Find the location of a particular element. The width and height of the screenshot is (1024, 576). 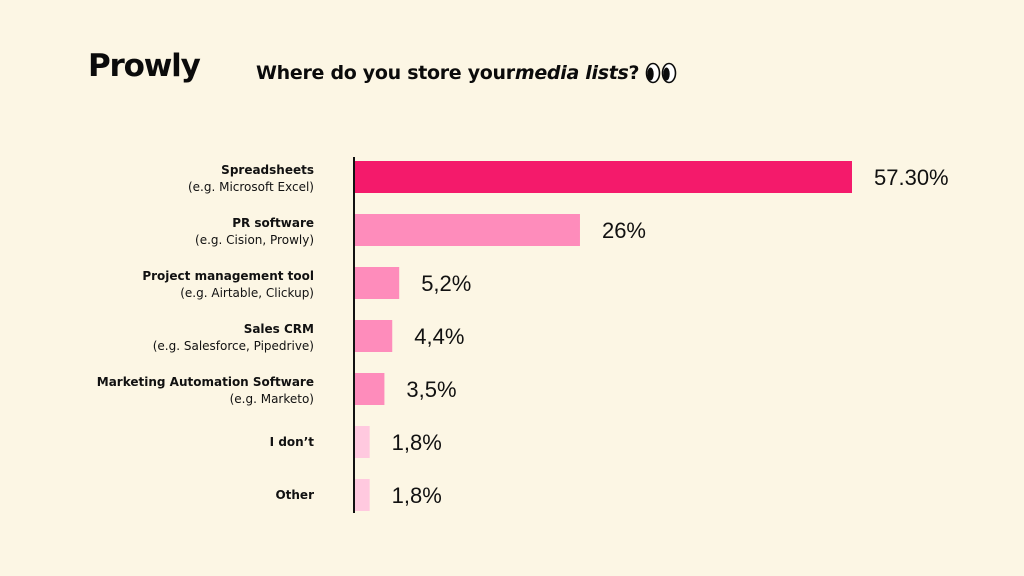

category-label-4: Marketing Automation Software is located at coordinates (205, 382).